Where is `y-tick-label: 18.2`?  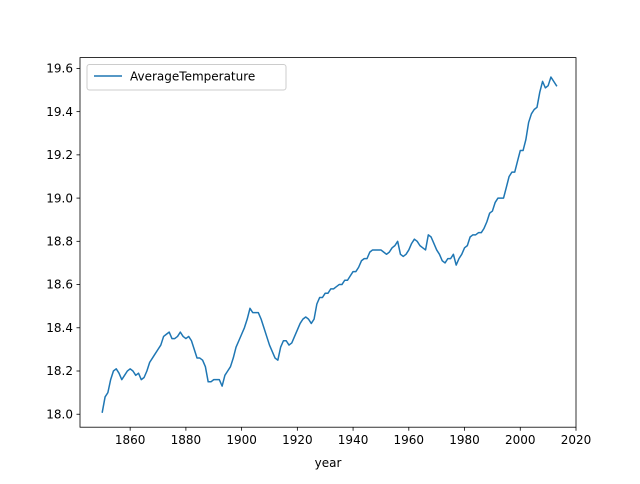
y-tick-label: 18.2 is located at coordinates (59, 371).